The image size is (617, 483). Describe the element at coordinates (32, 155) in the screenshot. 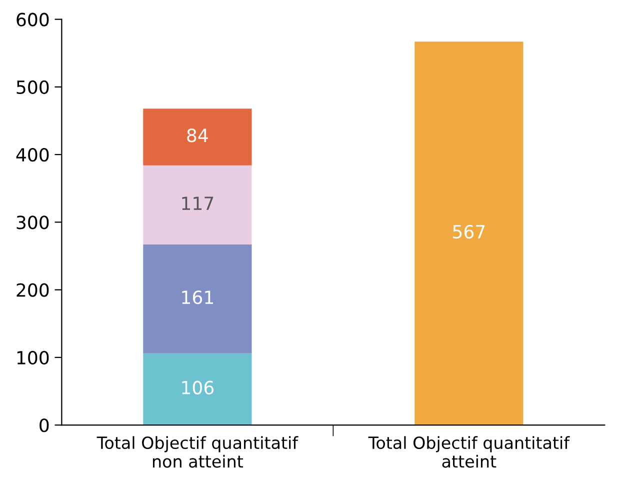

I see `y-tick-label: 400` at that location.